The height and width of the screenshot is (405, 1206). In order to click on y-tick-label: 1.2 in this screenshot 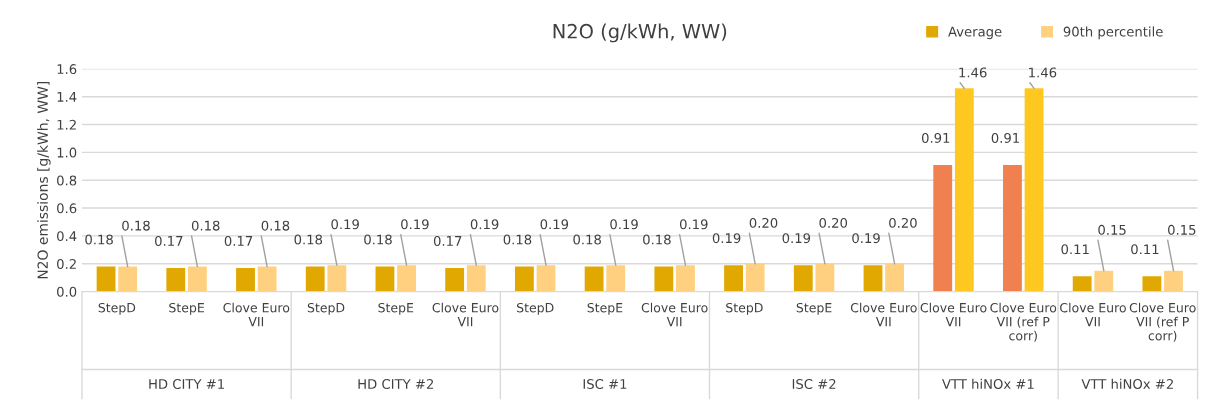, I will do `click(66, 124)`.